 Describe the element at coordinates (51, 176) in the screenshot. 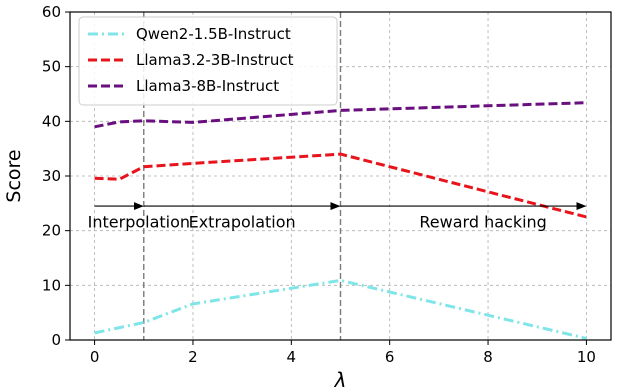

I see `y-tick-label: 30` at that location.